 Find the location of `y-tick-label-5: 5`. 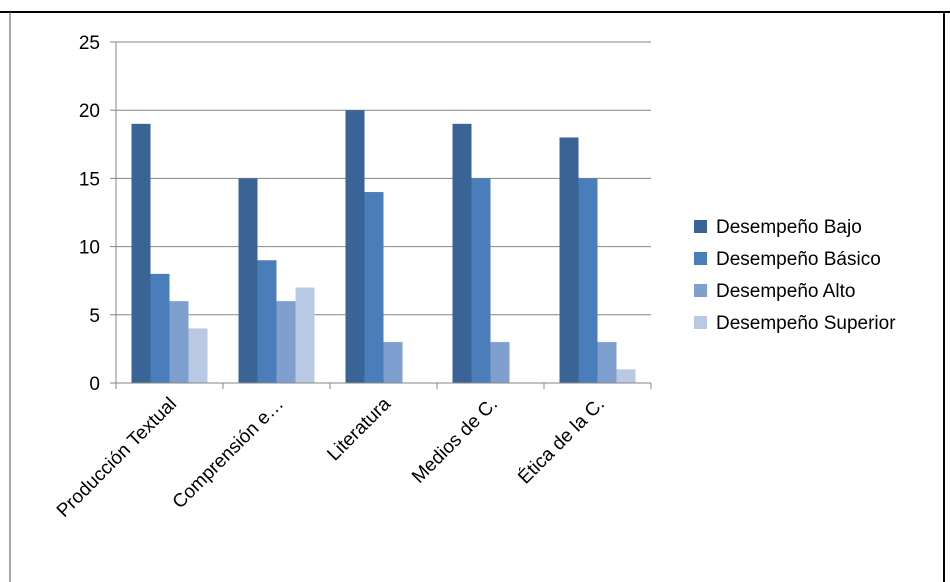

y-tick-label-5: 5 is located at coordinates (94, 316).